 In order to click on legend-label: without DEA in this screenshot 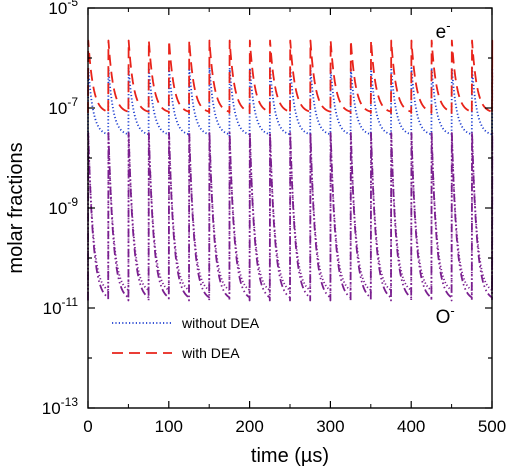, I will do `click(220, 323)`.